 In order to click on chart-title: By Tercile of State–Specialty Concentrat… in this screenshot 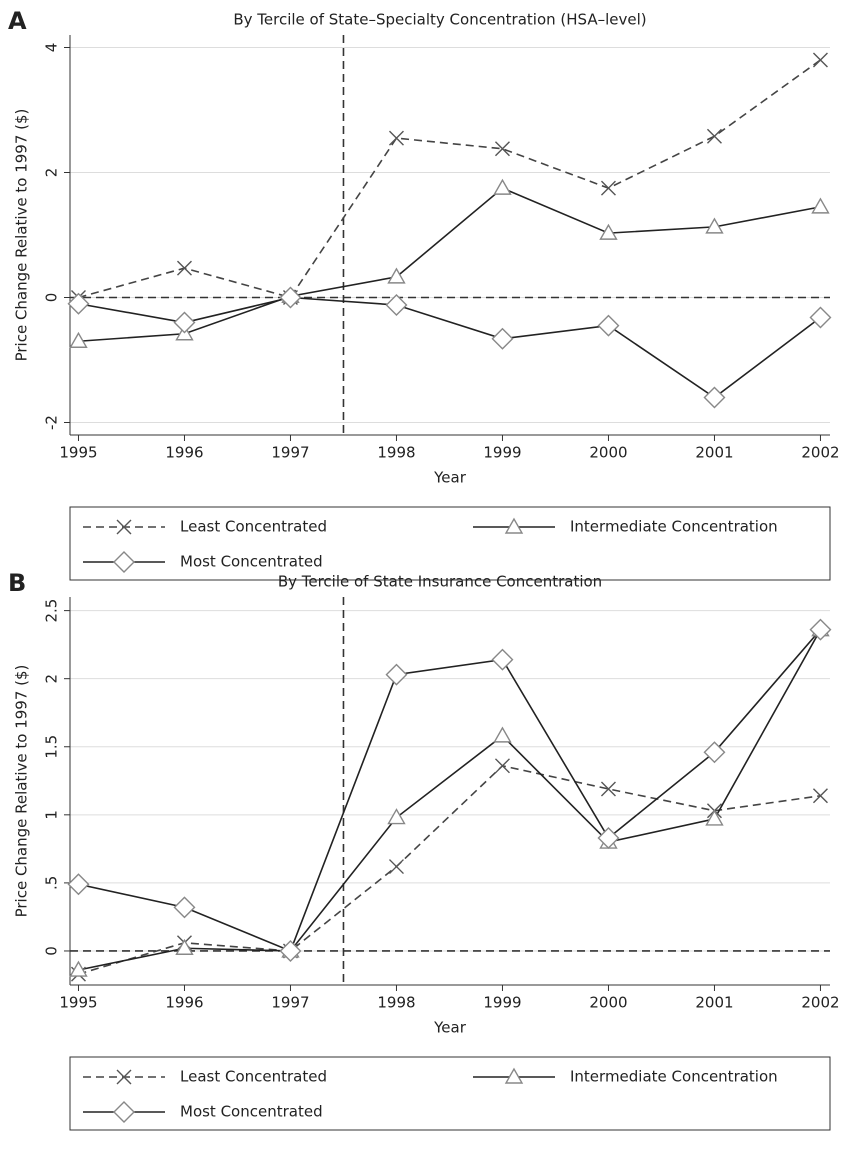, I will do `click(439, 20)`.